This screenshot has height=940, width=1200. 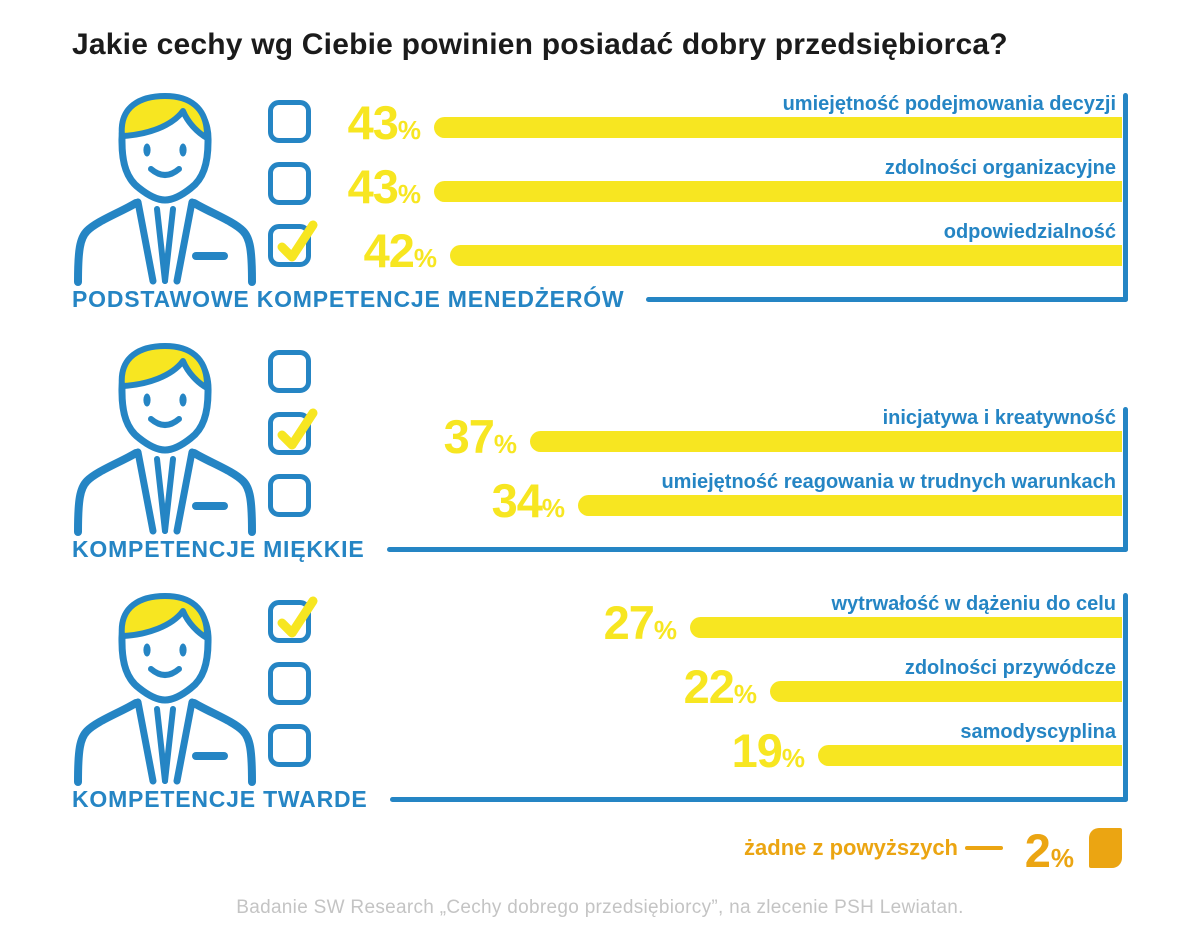 What do you see at coordinates (949, 104) in the screenshot?
I see `bar-label: umiejętność podejmowania decyzji` at bounding box center [949, 104].